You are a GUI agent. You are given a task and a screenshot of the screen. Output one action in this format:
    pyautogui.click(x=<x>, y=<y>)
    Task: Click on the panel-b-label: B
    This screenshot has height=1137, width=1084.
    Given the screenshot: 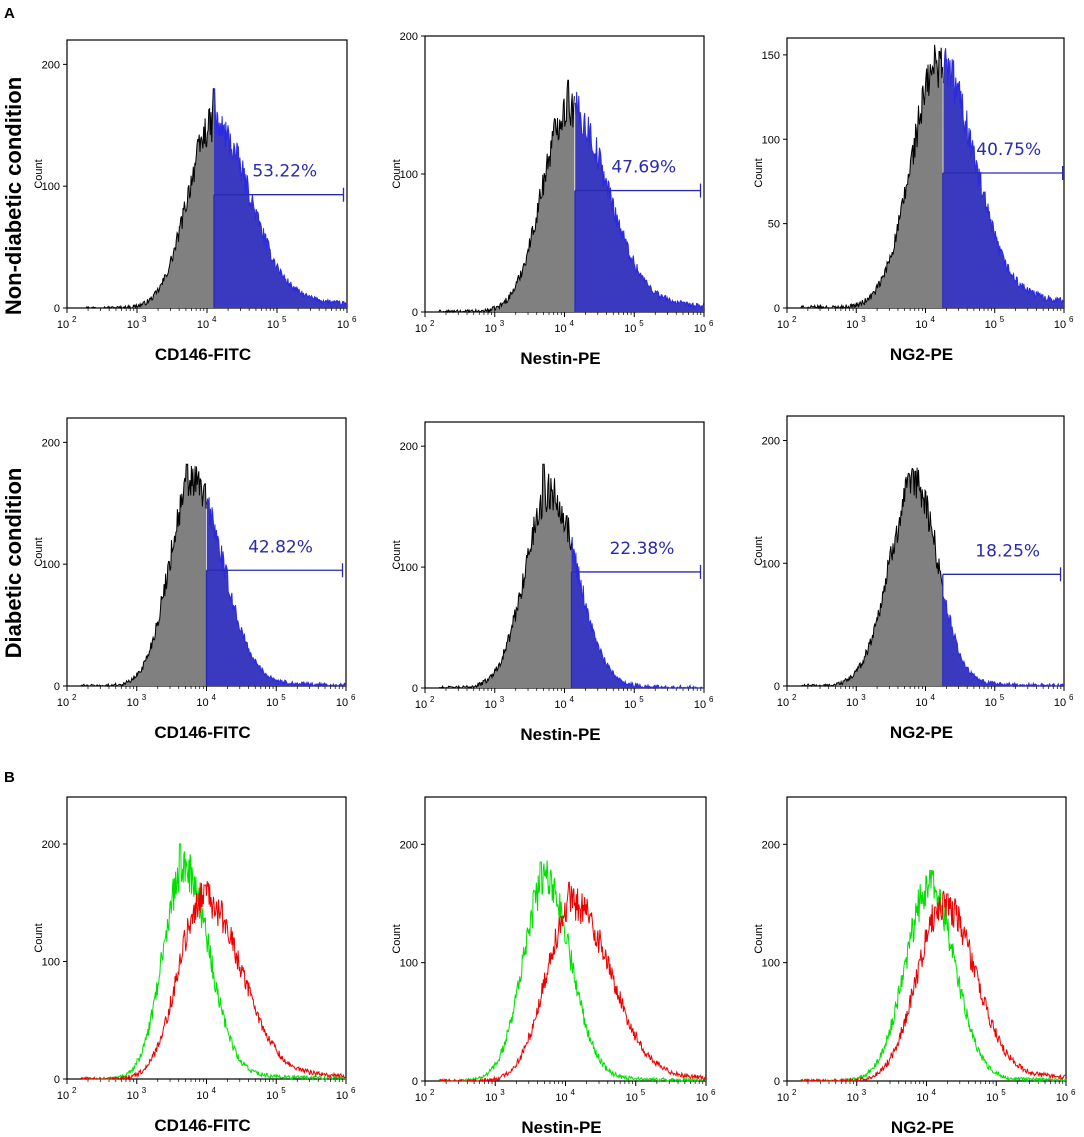 What is the action you would take?
    pyautogui.click(x=9, y=777)
    